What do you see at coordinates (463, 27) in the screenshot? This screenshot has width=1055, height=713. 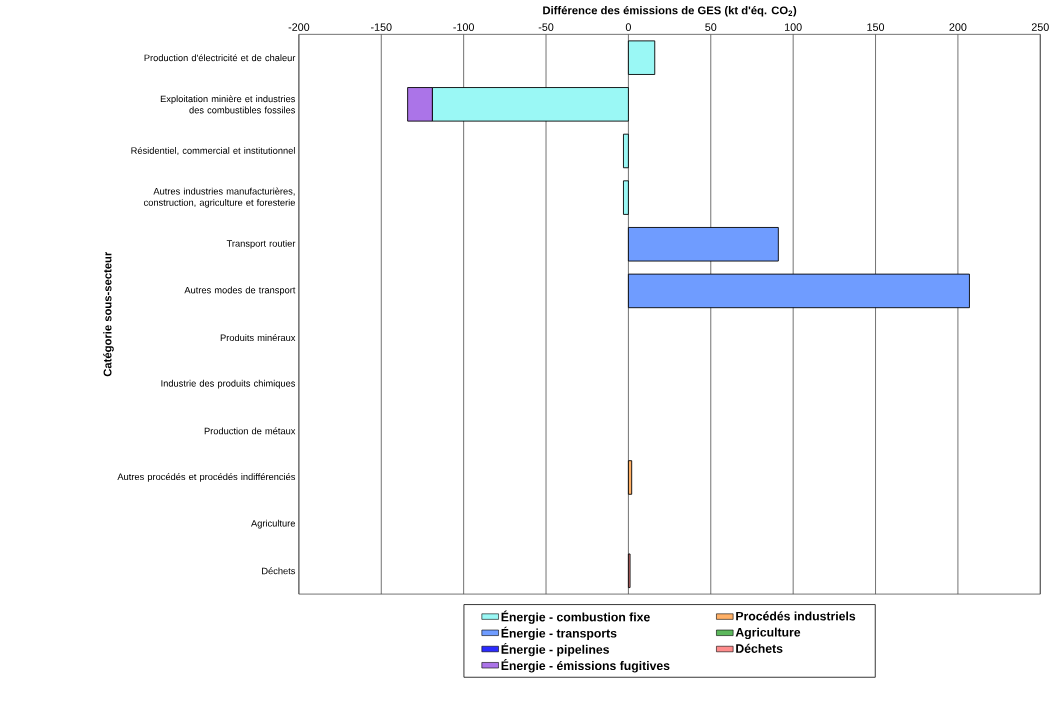 I see `x-tick-label: -100` at bounding box center [463, 27].